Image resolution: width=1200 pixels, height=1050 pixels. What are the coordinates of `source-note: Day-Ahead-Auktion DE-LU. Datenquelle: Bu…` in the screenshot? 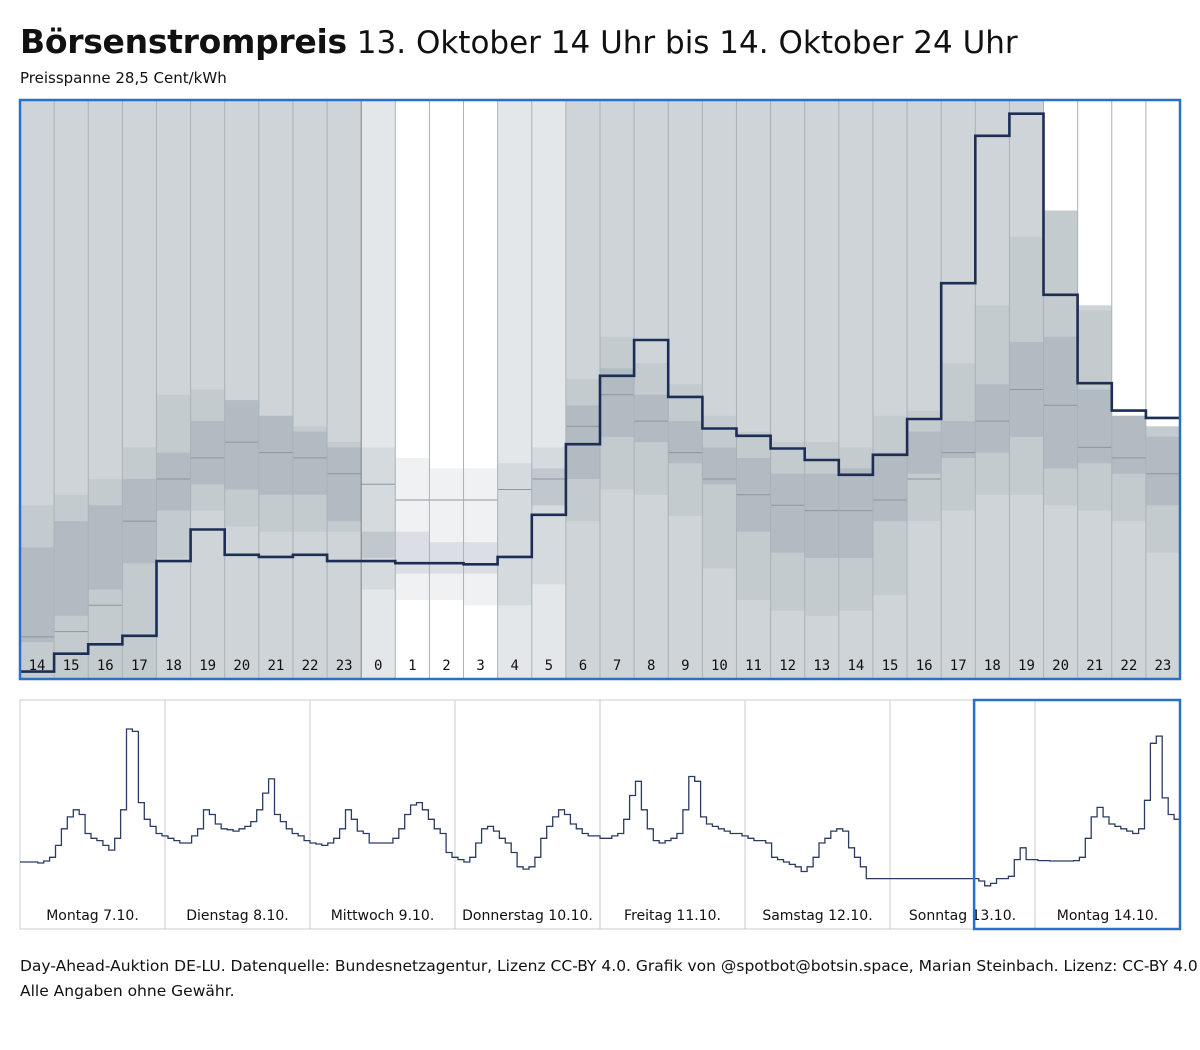 It's located at (609, 966).